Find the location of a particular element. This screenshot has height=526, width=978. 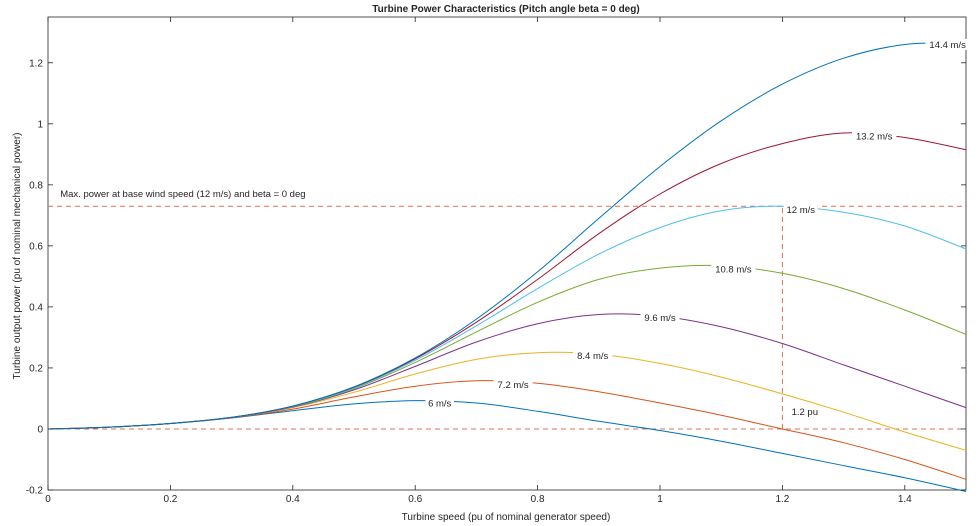

y-tick-label: -0.2 is located at coordinates (35, 491).